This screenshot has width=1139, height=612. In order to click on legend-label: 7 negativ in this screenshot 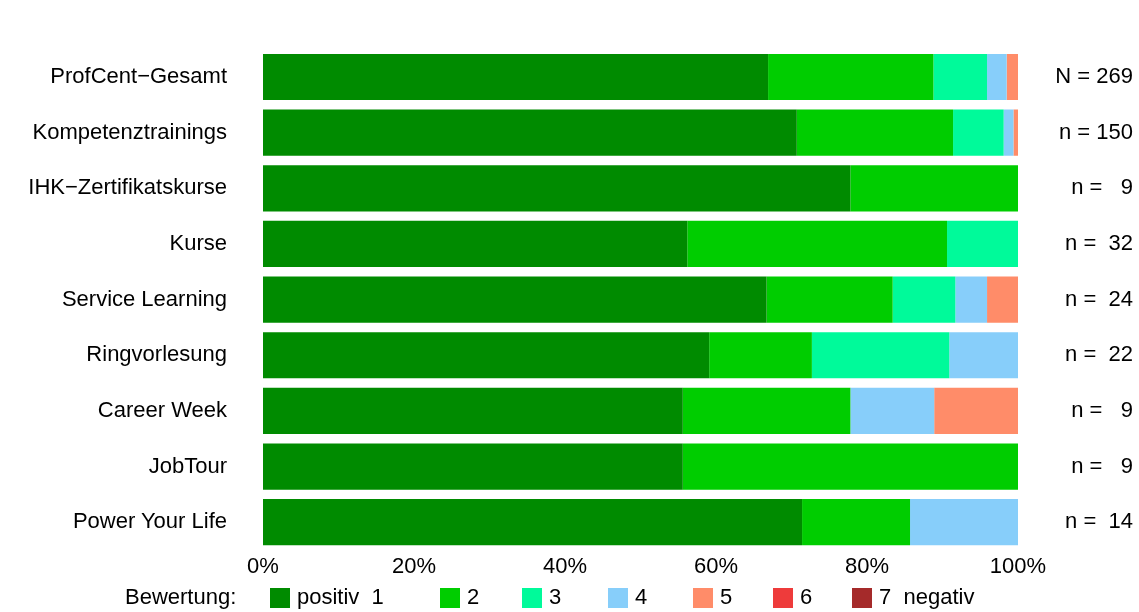, I will do `click(927, 597)`.